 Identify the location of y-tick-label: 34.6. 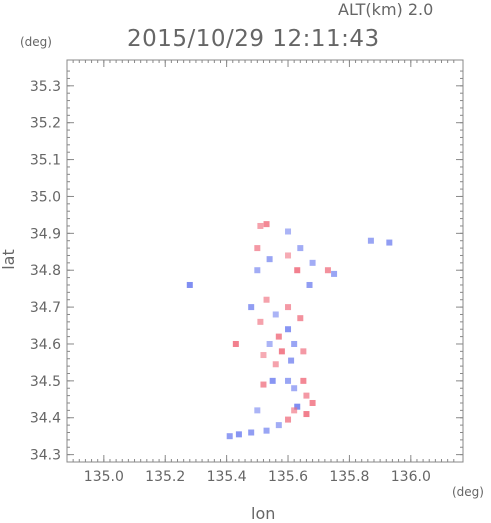
(45, 345).